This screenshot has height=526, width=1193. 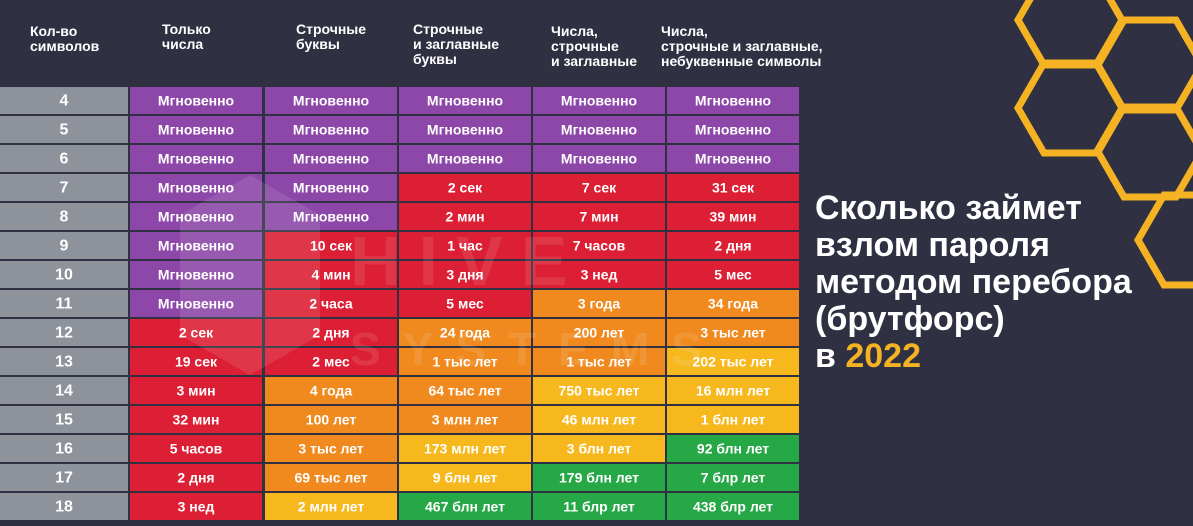 What do you see at coordinates (196, 362) in the screenshot?
I see `table-cell-text: 19 сек` at bounding box center [196, 362].